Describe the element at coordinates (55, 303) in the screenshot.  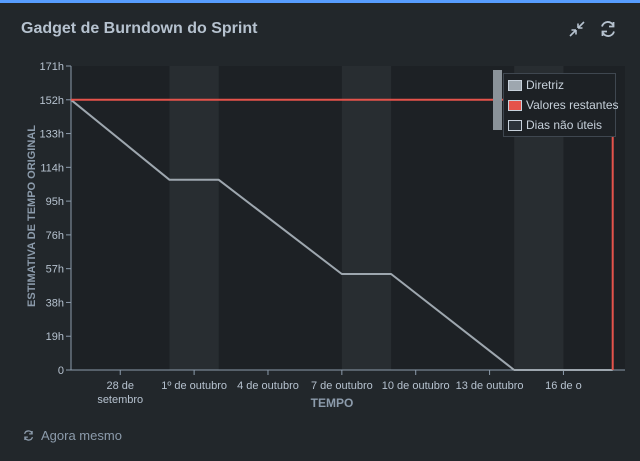
I see `y-tick-label: 38h` at that location.